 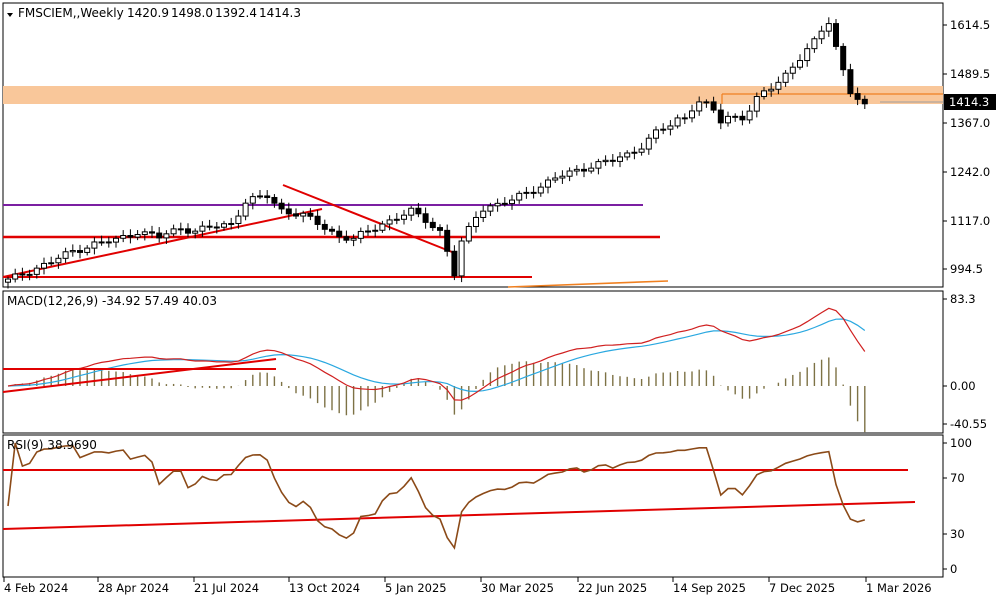 I want to click on price-tick-label: 1614.5, so click(x=970, y=25).